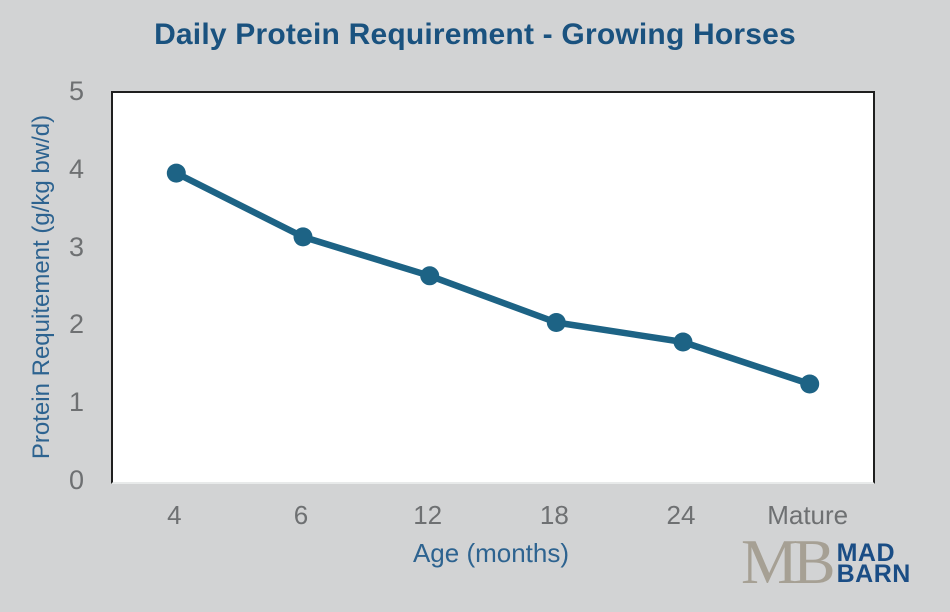  What do you see at coordinates (554, 515) in the screenshot?
I see `x-tick-label: 18` at bounding box center [554, 515].